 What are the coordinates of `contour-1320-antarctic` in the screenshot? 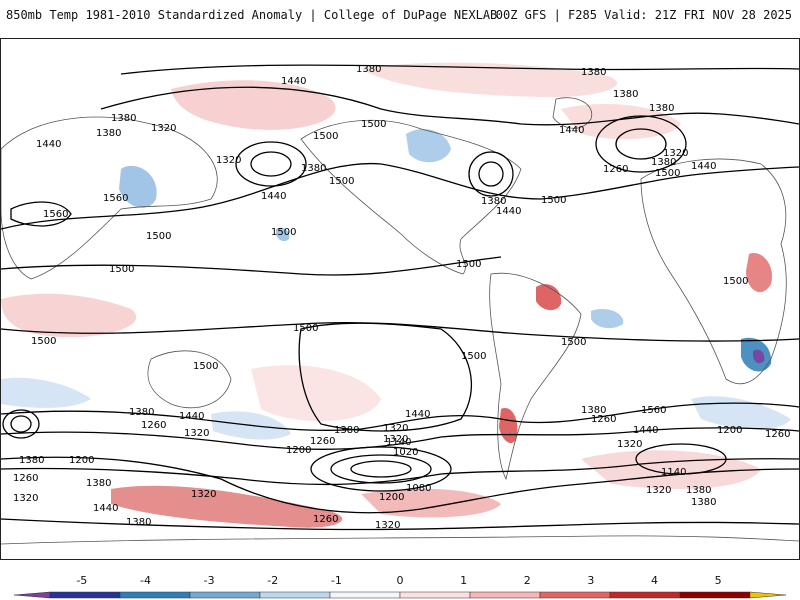 It's located at (400, 524).